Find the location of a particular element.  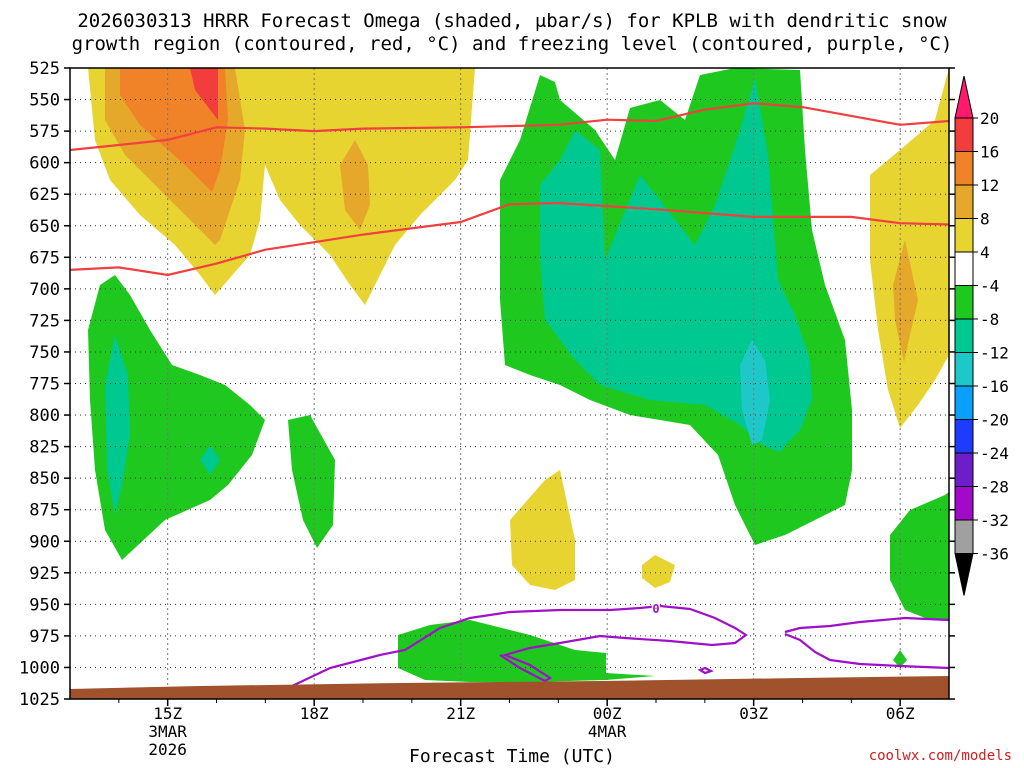

colorbar-label: 12 is located at coordinates (989, 185).